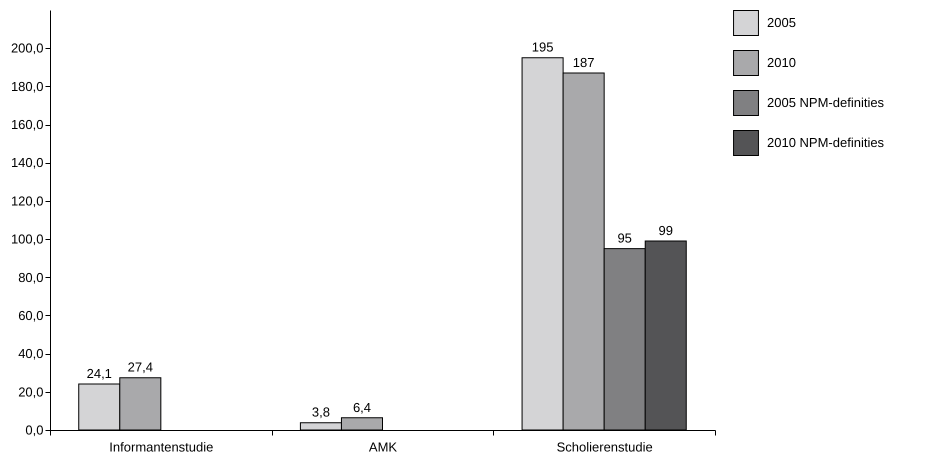  What do you see at coordinates (27, 124) in the screenshot?
I see `y-tick-label: 160,0` at bounding box center [27, 124].